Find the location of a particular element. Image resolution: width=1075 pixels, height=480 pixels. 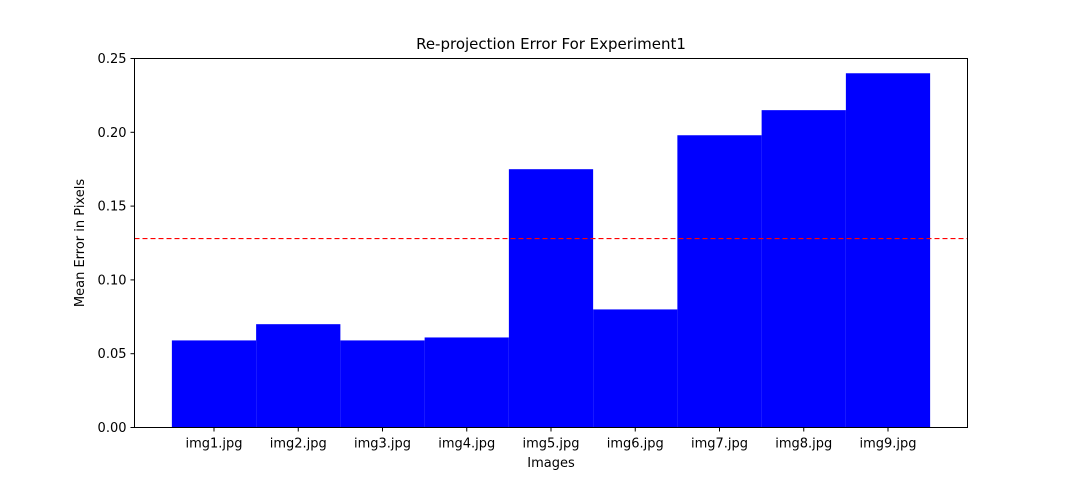

bar-img3.jpg is located at coordinates (382, 384).